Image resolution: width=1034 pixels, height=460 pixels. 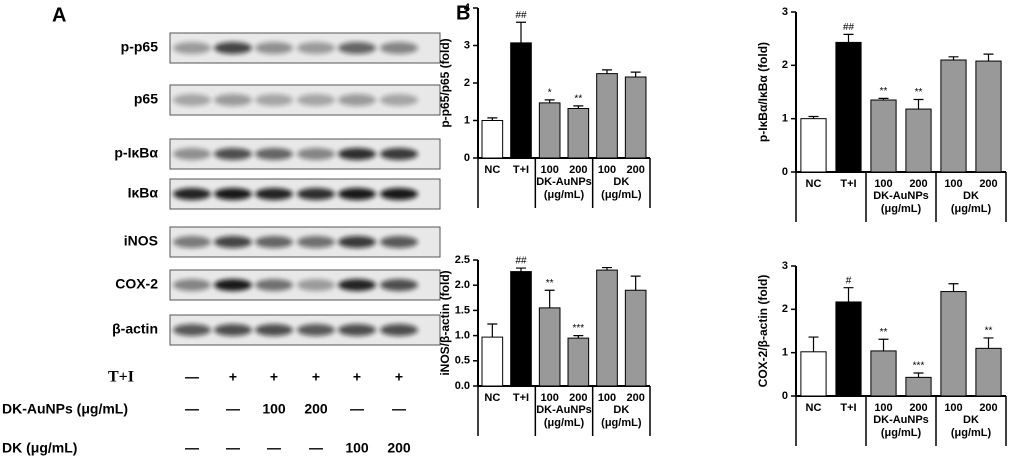 I want to click on significance-label: *, so click(x=550, y=93).